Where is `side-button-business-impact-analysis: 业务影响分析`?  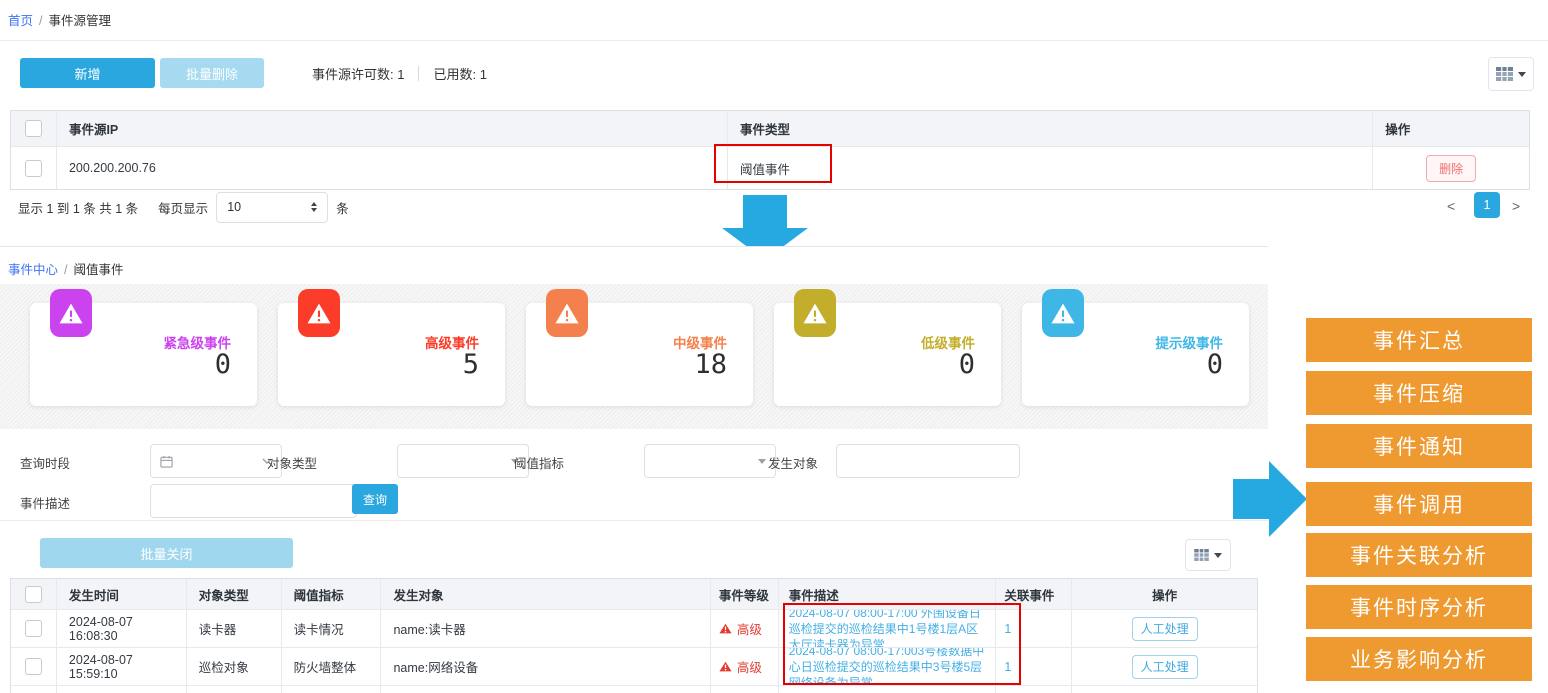 side-button-business-impact-analysis: 业务影响分析 is located at coordinates (1419, 659).